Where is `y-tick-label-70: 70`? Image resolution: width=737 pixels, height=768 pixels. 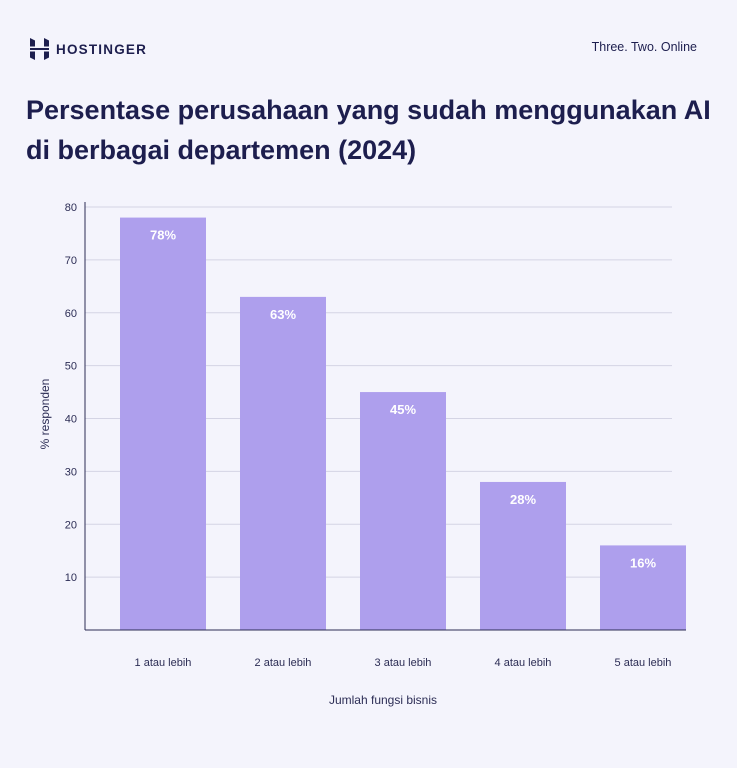 y-tick-label-70: 70 is located at coordinates (71, 261).